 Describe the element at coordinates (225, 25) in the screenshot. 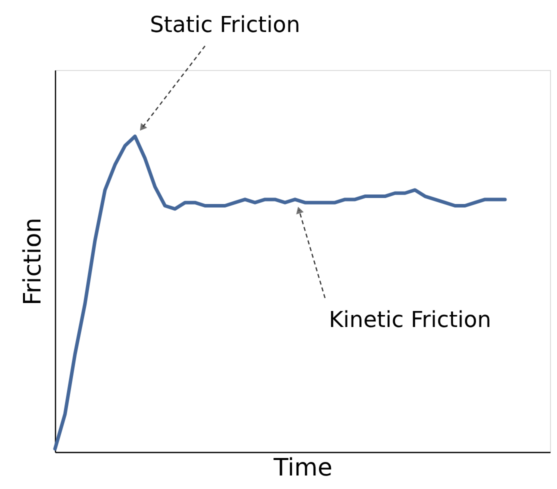

I see `text: Static Friction` at that location.